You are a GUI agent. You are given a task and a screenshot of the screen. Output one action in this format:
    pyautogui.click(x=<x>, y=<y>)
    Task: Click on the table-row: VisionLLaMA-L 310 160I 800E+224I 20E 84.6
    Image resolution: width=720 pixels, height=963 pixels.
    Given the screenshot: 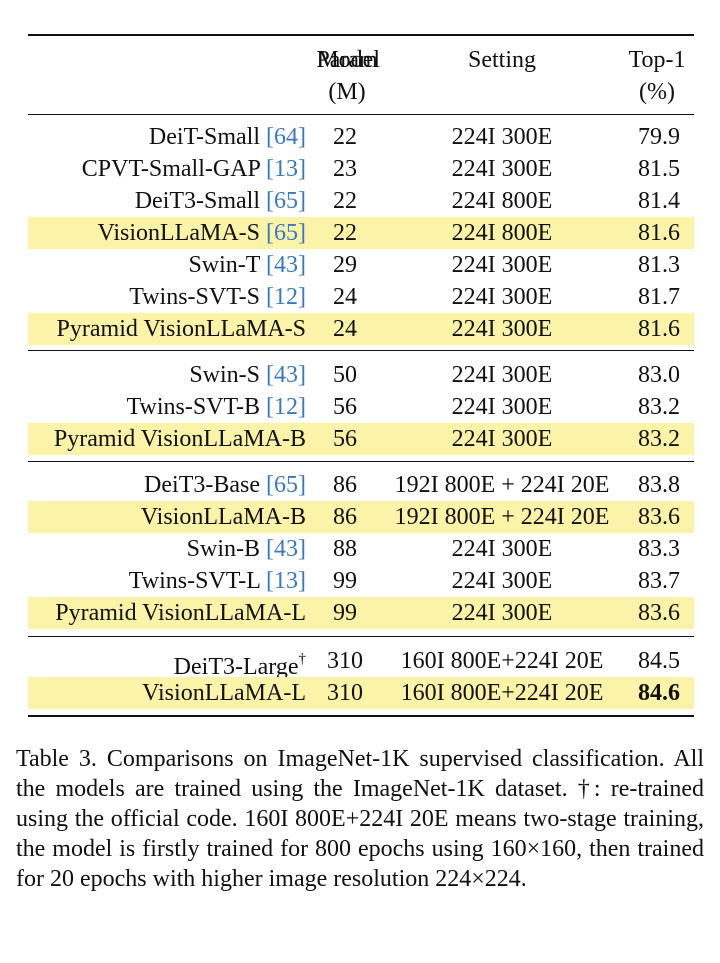 What is the action you would take?
    pyautogui.click(x=361, y=693)
    